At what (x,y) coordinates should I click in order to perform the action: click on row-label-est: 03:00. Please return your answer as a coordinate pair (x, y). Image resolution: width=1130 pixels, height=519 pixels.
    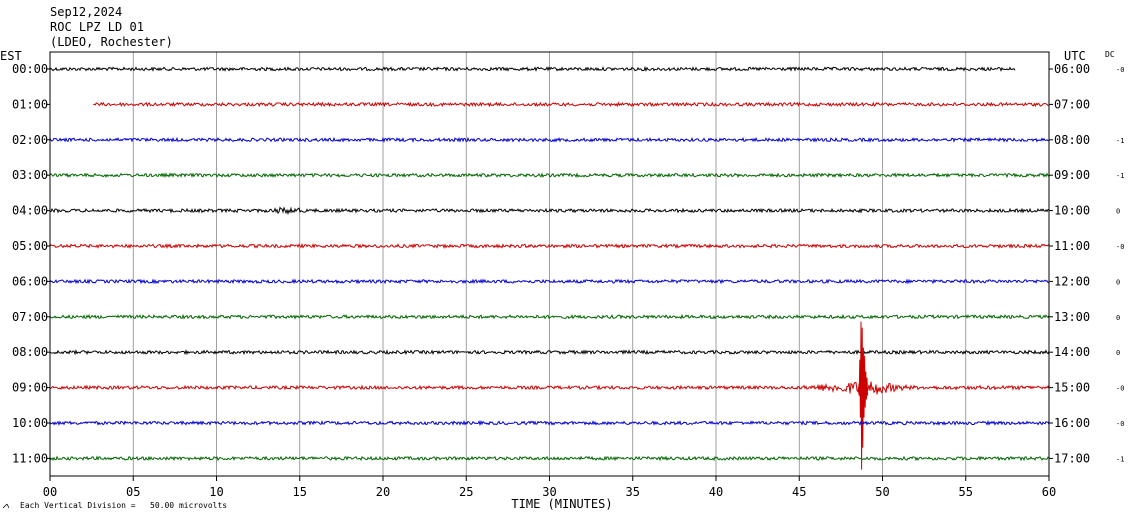
    Looking at the image, I should click on (30, 175).